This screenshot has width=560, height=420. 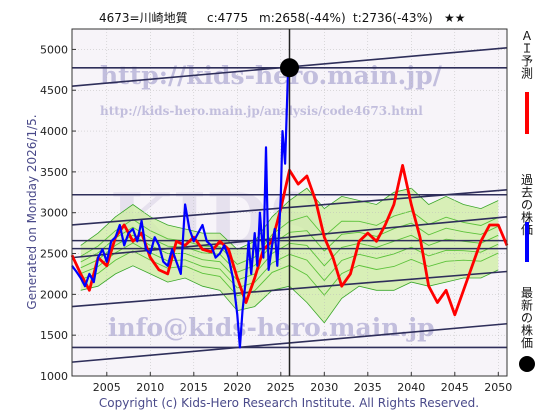 I want to click on chart-title: 4673=川崎地質, so click(x=143, y=17).